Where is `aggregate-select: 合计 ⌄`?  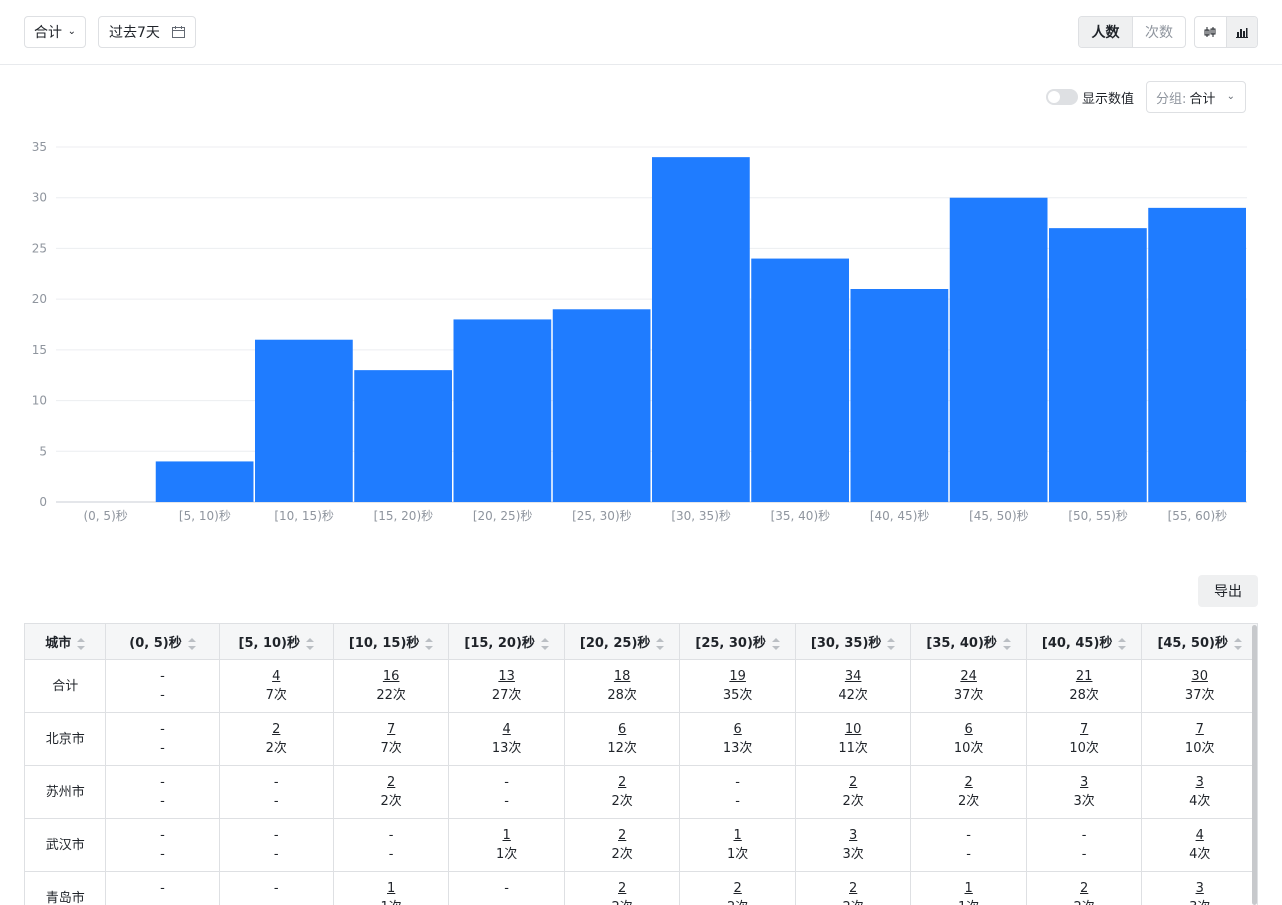
aggregate-select: 合计 ⌄ is located at coordinates (55, 32).